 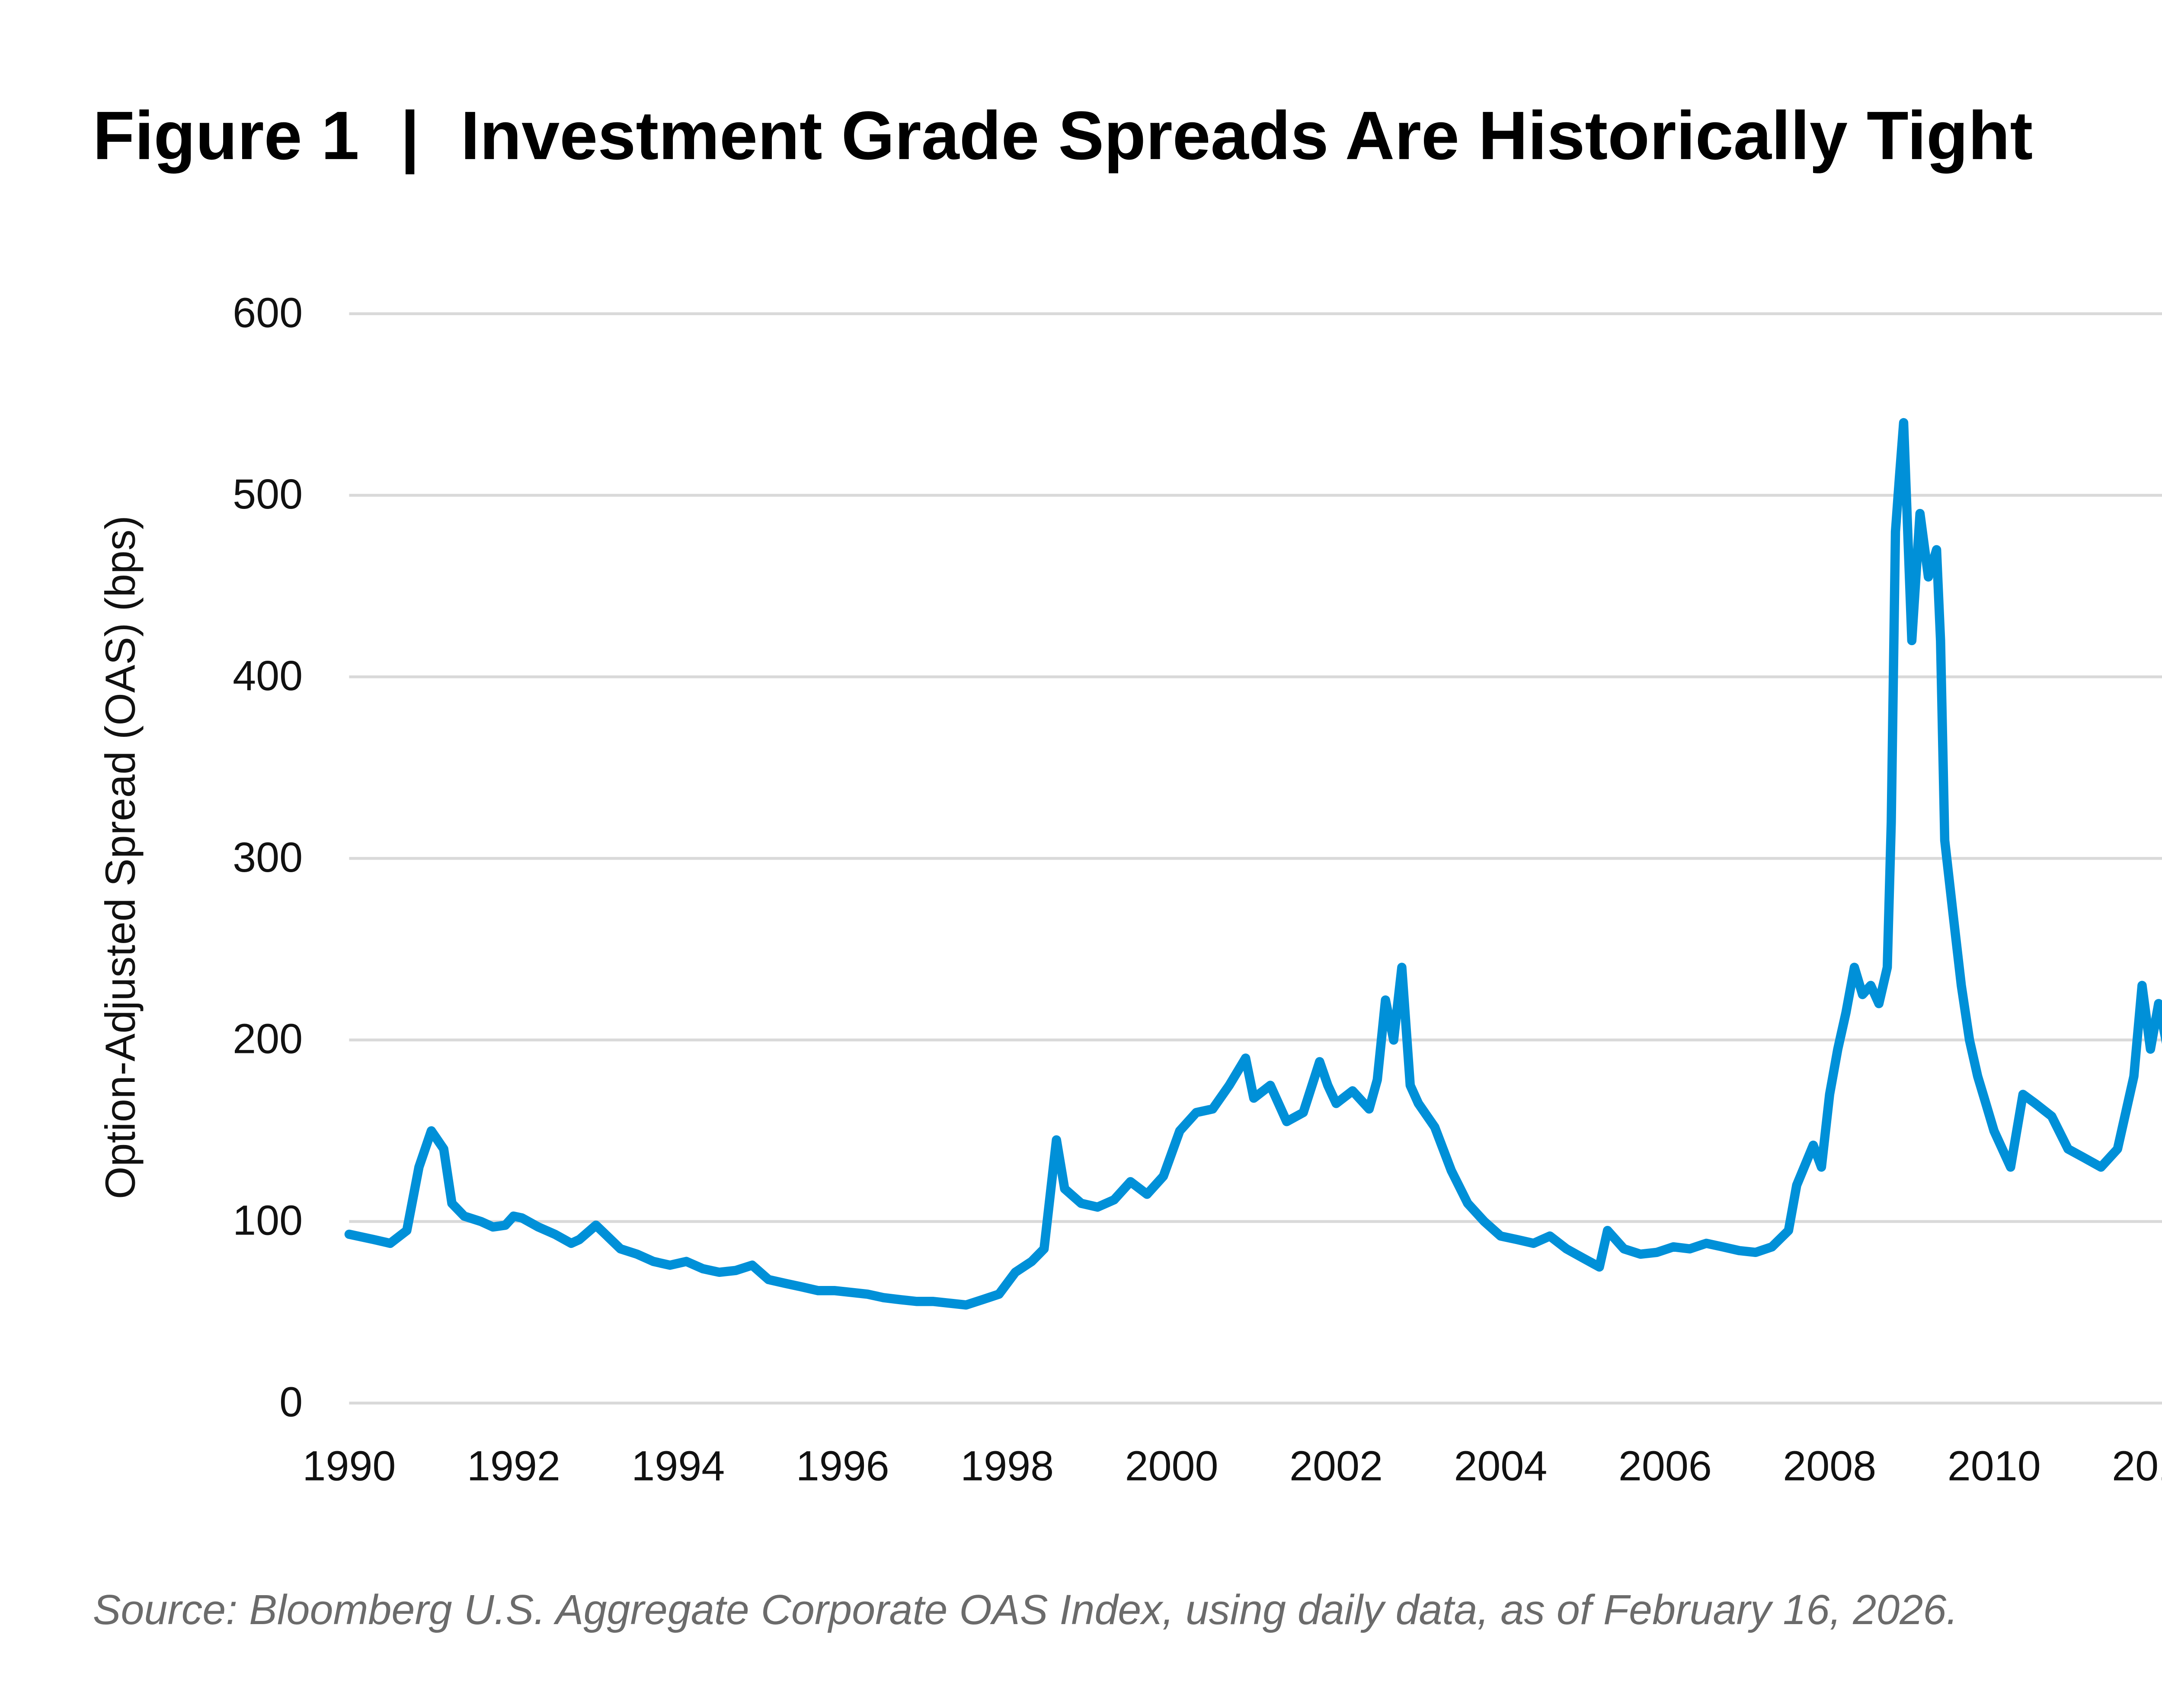 I want to click on x-tick-label: 1992, so click(x=514, y=1466).